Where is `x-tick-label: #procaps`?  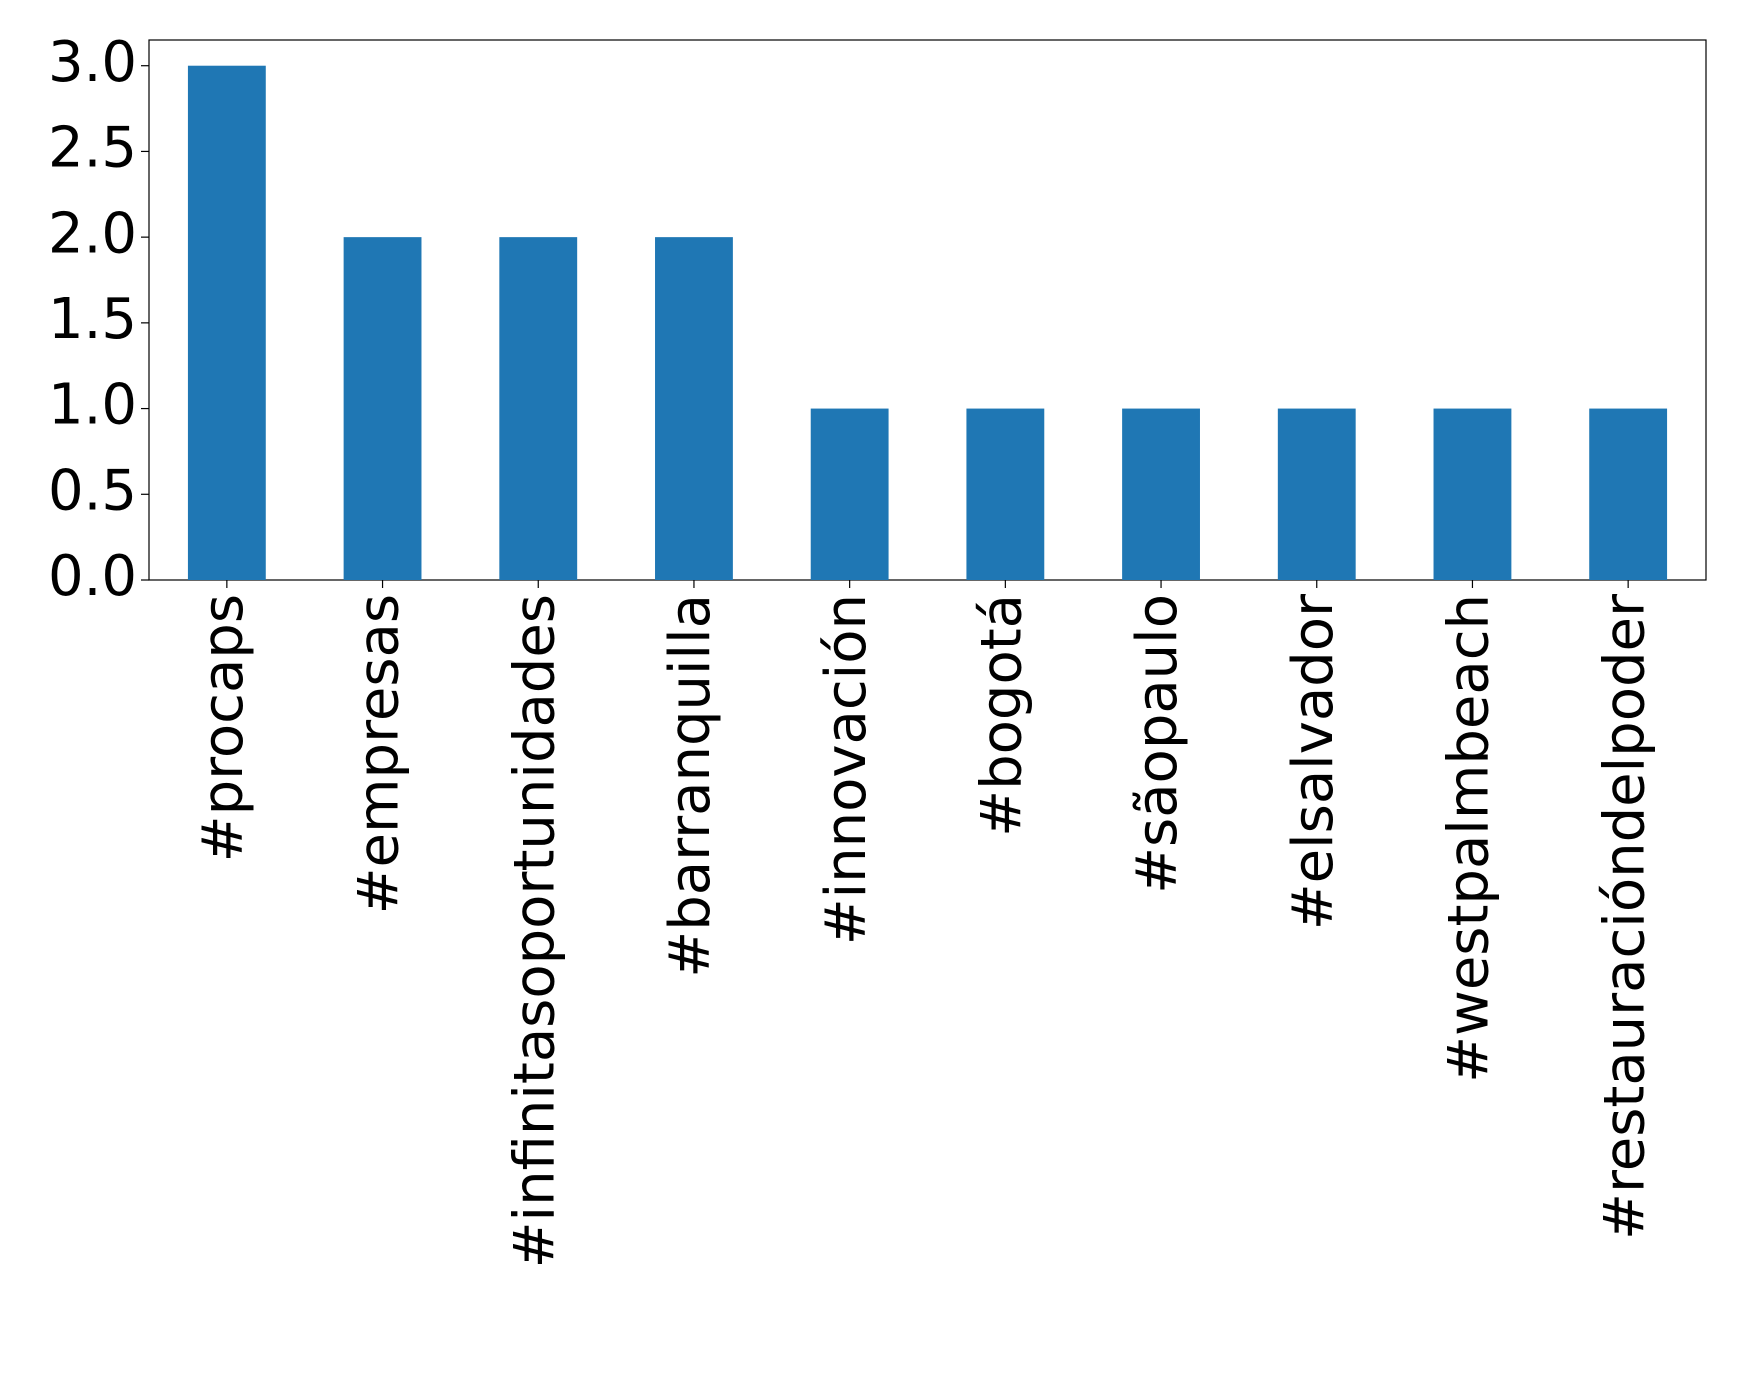
x-tick-label: #procaps is located at coordinates (223, 728).